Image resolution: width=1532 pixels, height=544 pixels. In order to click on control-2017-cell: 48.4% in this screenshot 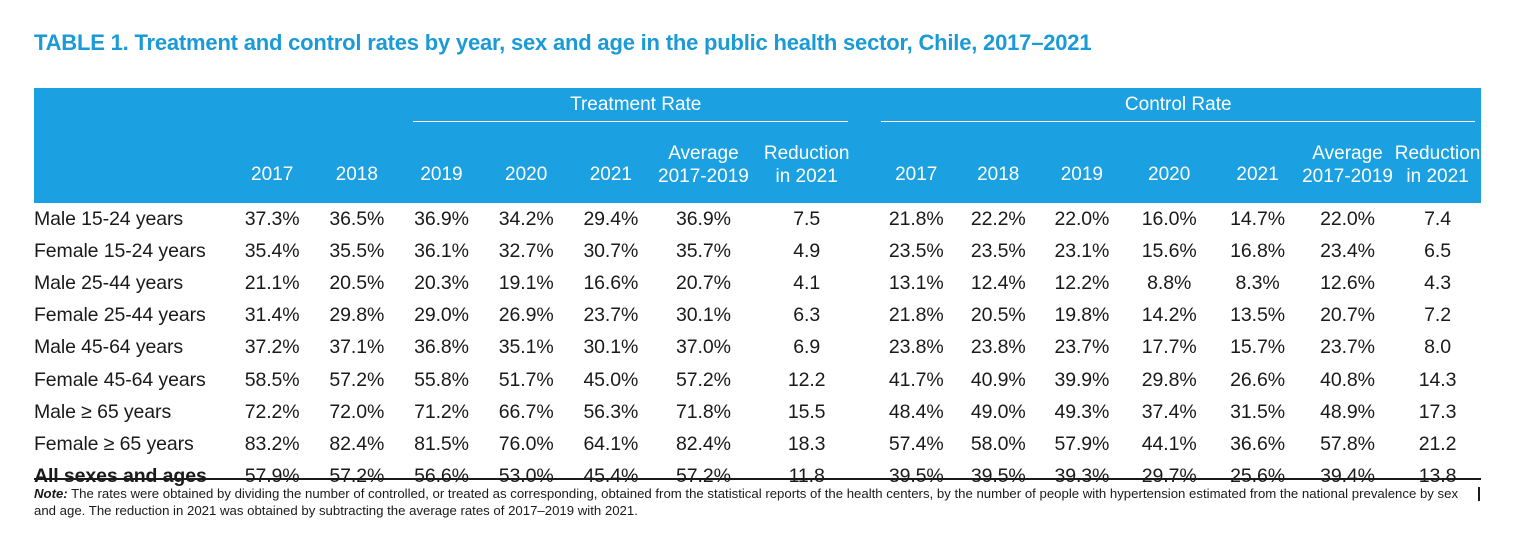, I will do `click(916, 411)`.